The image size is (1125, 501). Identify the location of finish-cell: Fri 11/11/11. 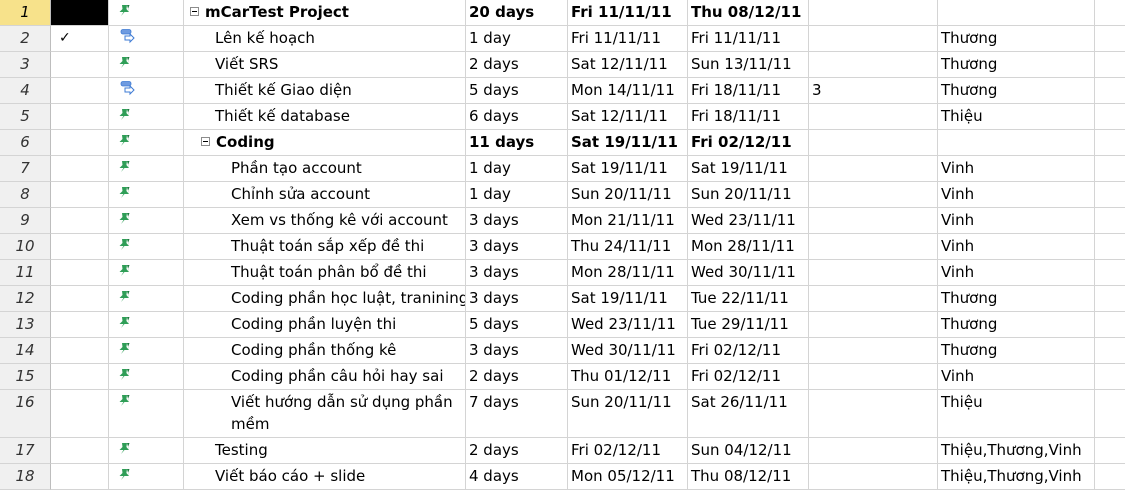
(748, 39).